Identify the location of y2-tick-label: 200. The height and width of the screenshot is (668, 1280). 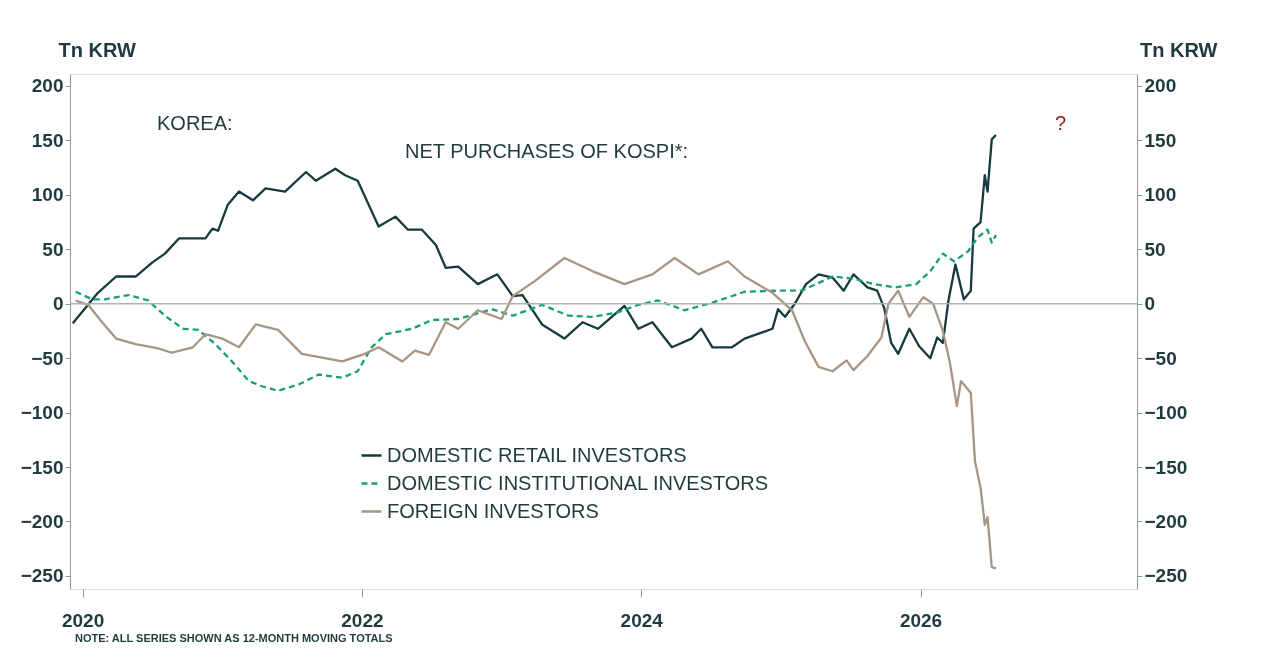
(1160, 86).